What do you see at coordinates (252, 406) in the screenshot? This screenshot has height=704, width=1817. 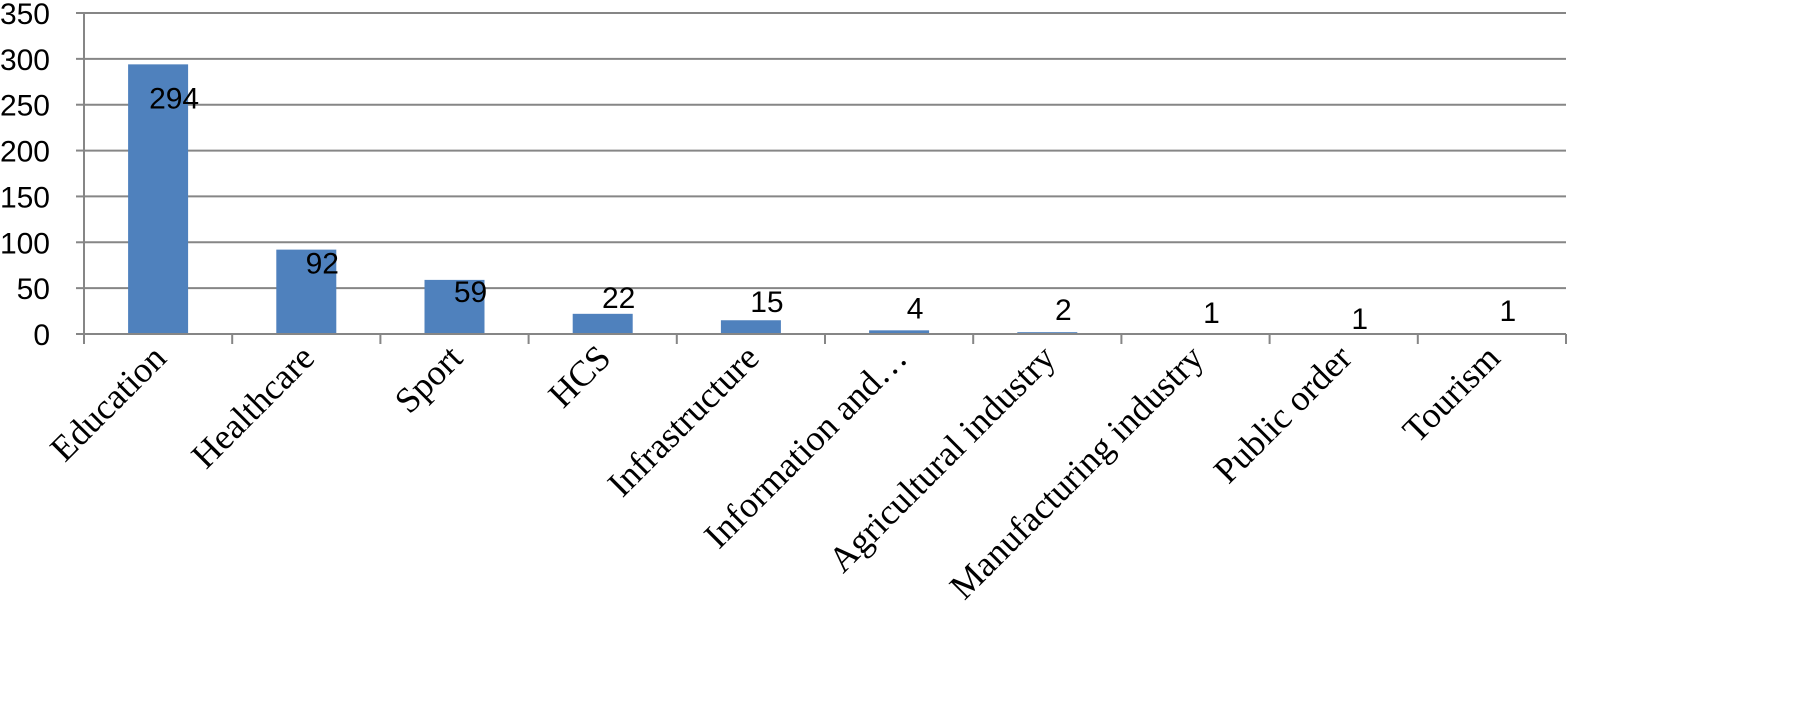 I see `x-tick-label: Healthcare` at bounding box center [252, 406].